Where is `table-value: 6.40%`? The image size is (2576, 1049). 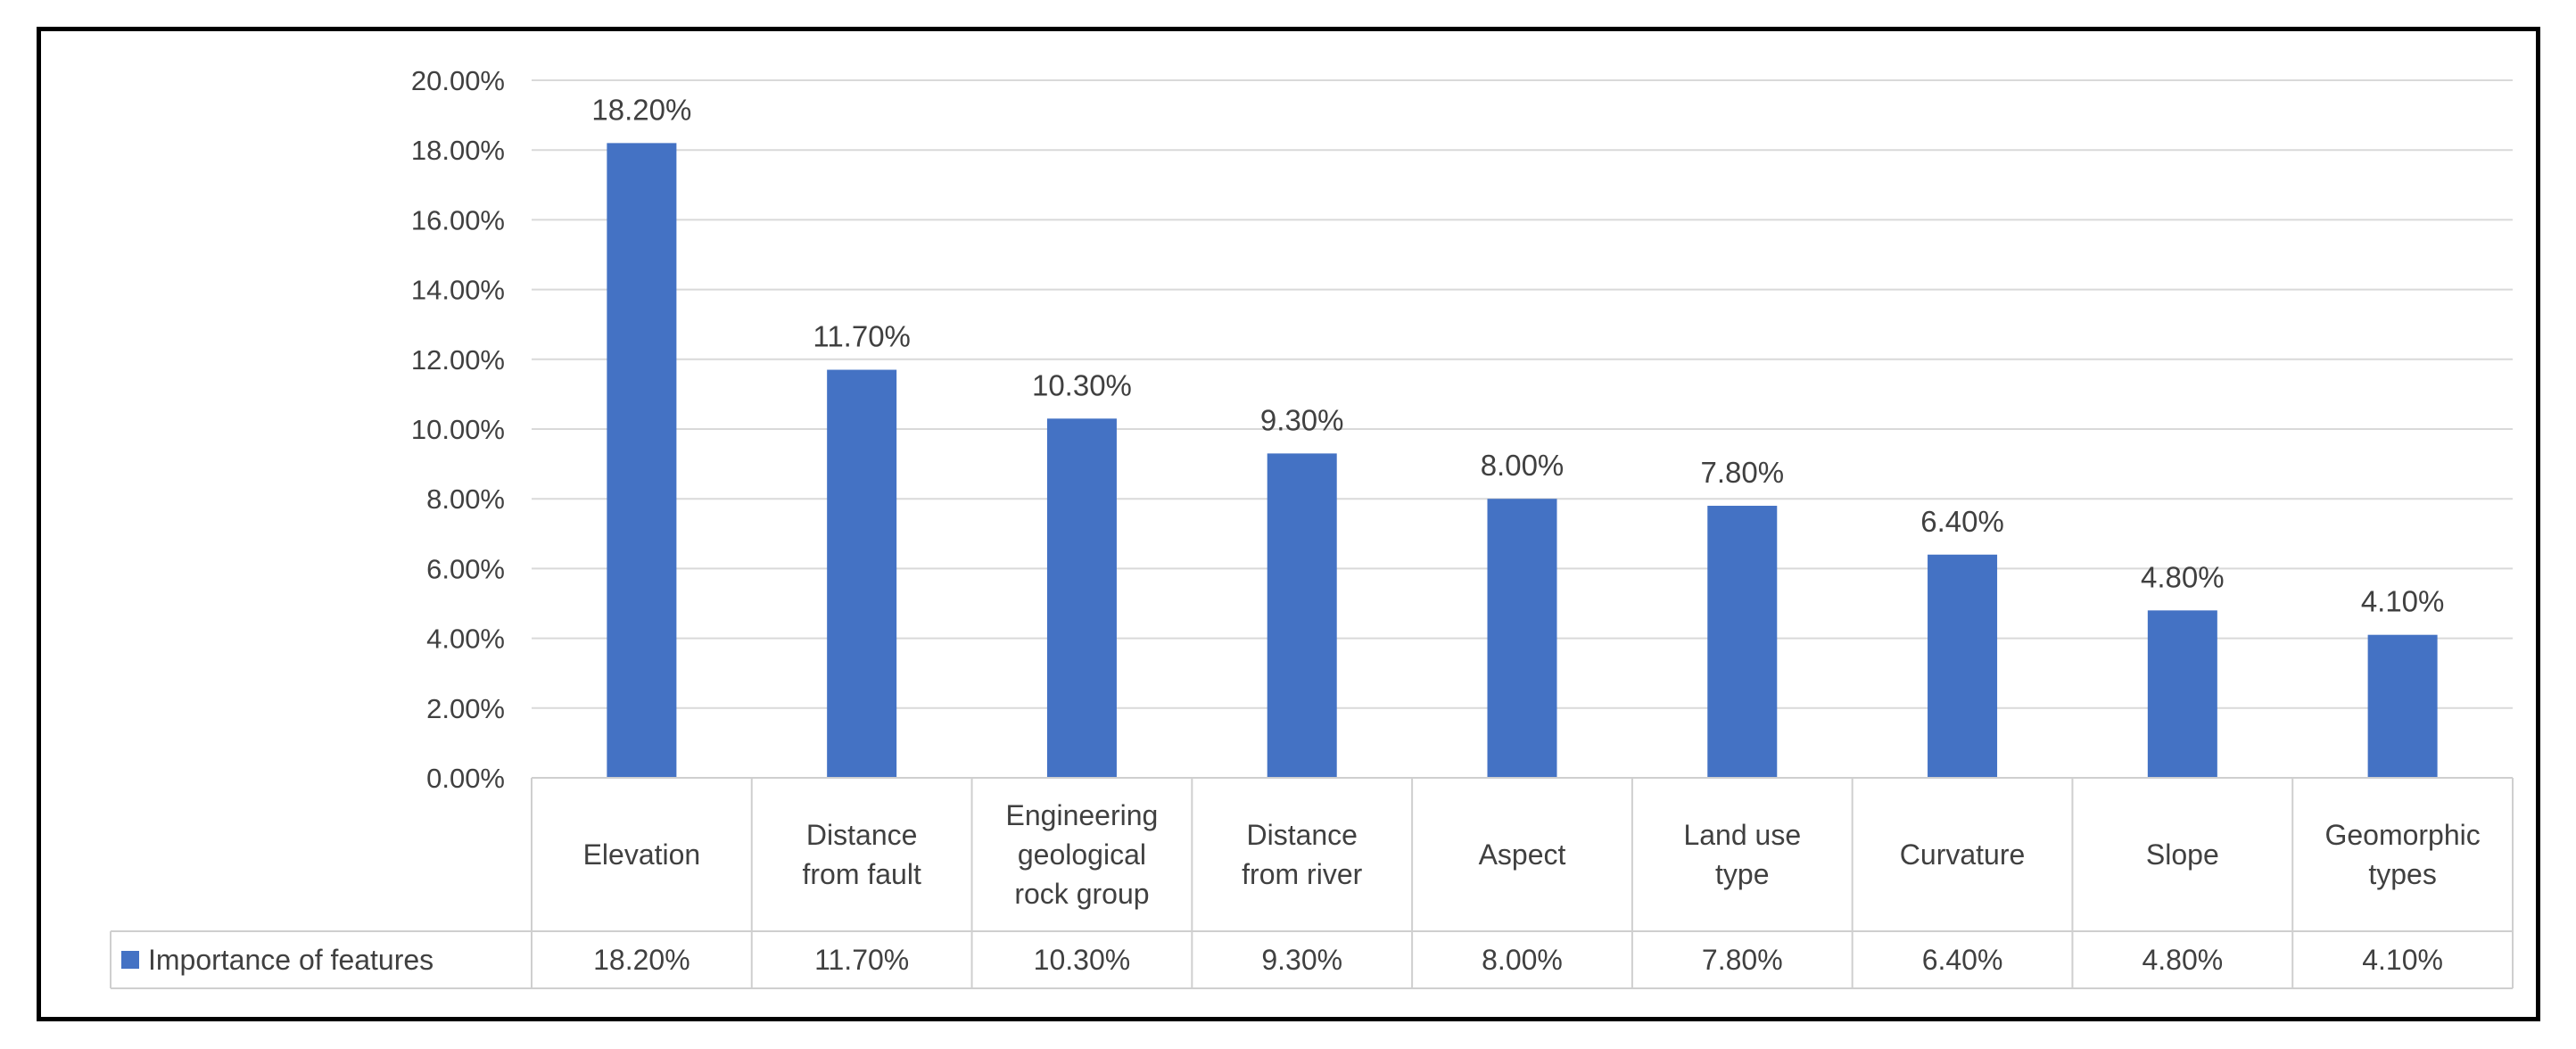 table-value: 6.40% is located at coordinates (1963, 960).